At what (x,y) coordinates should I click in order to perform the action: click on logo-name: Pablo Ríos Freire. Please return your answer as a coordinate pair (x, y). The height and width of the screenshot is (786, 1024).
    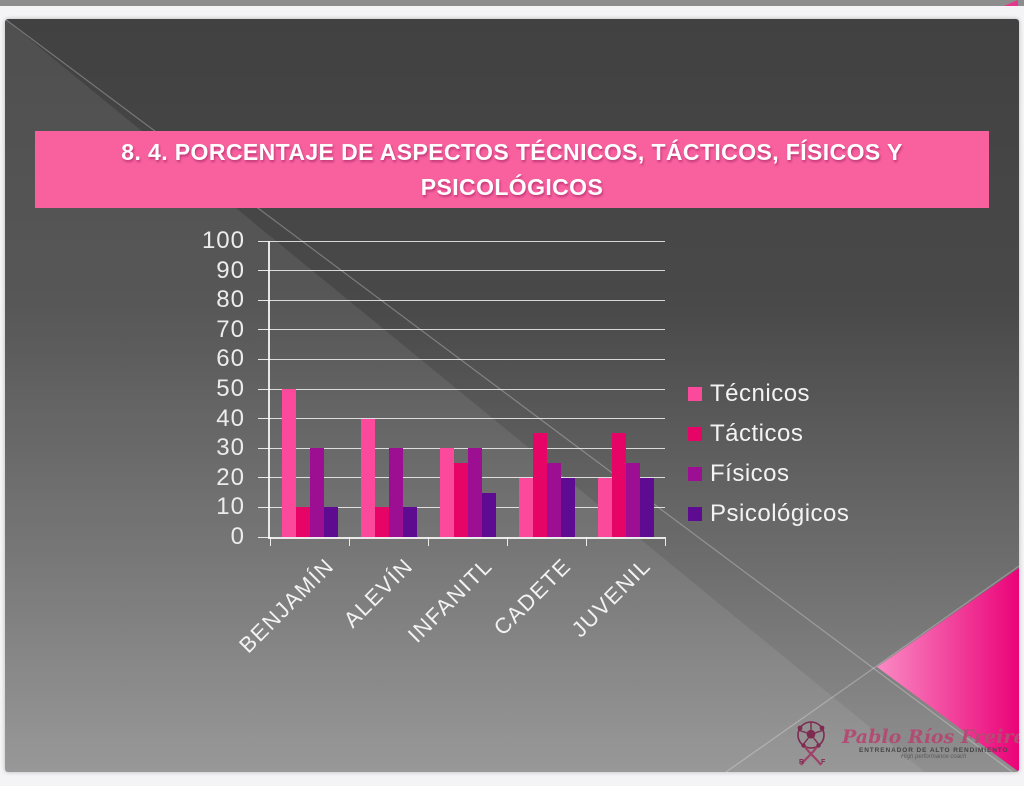
    Looking at the image, I should click on (930, 736).